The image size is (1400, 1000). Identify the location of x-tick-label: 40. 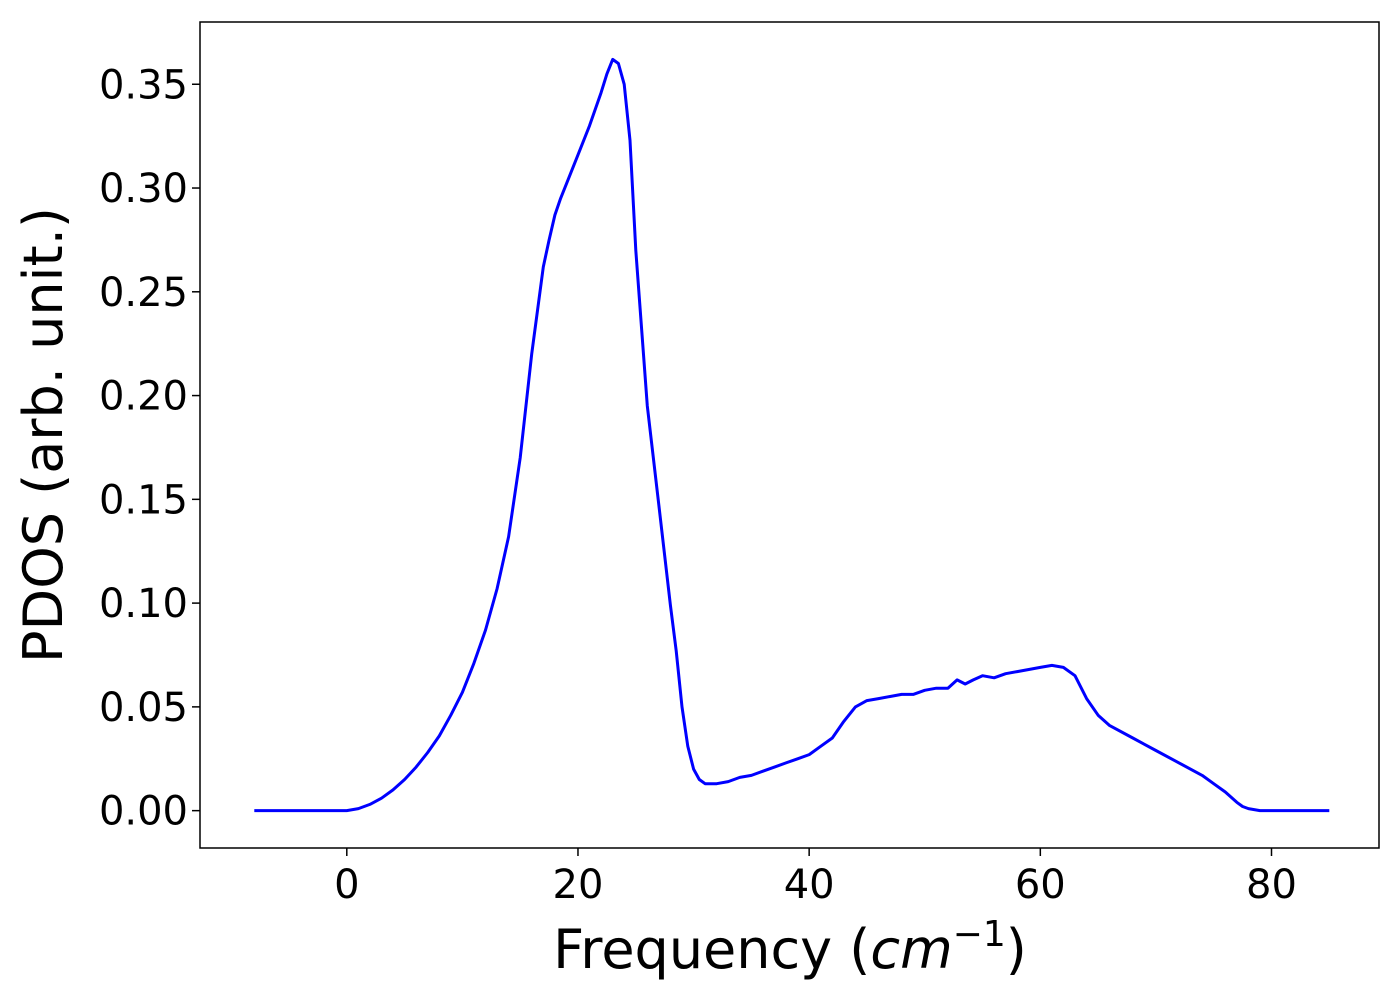
(809, 885).